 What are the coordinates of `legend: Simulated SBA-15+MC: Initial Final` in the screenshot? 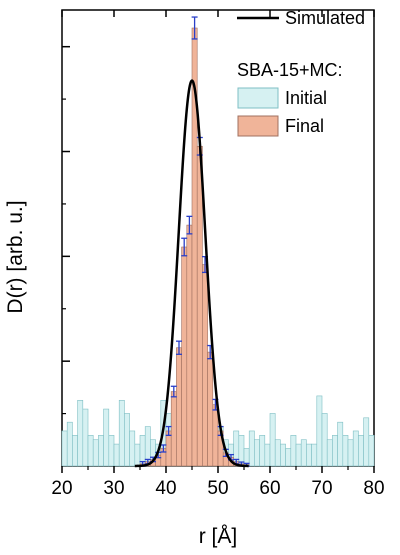 It's located at (301, 72).